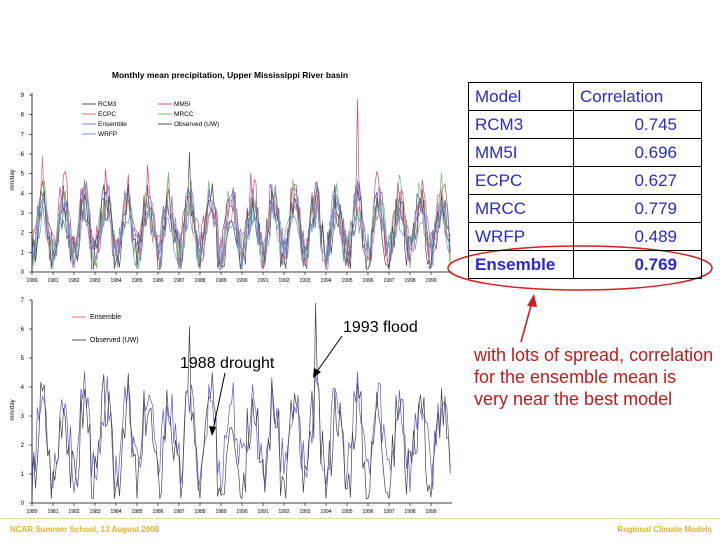 The width and height of the screenshot is (720, 545). I want to click on legend-label: WRFP, so click(107, 134).